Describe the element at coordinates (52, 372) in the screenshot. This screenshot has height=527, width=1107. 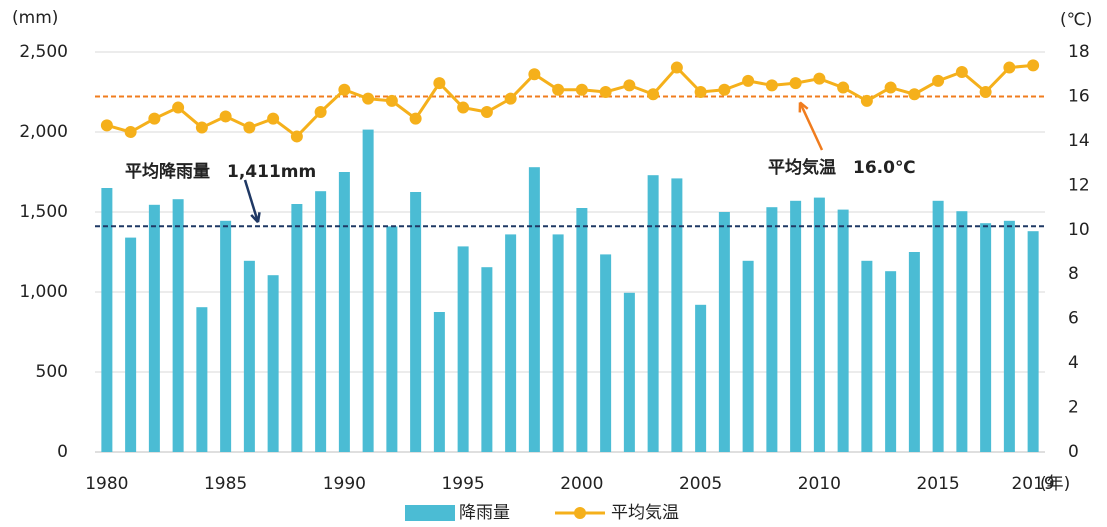
I see `y-tick-label: 500` at that location.